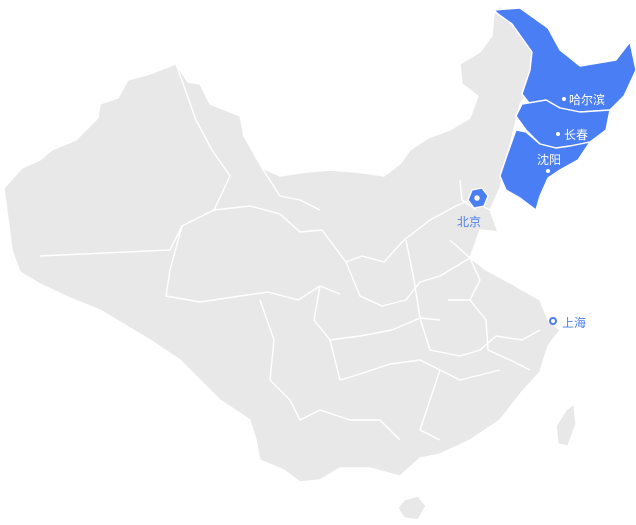  What do you see at coordinates (469, 211) in the screenshot?
I see `city-beijing: 北京` at bounding box center [469, 211].